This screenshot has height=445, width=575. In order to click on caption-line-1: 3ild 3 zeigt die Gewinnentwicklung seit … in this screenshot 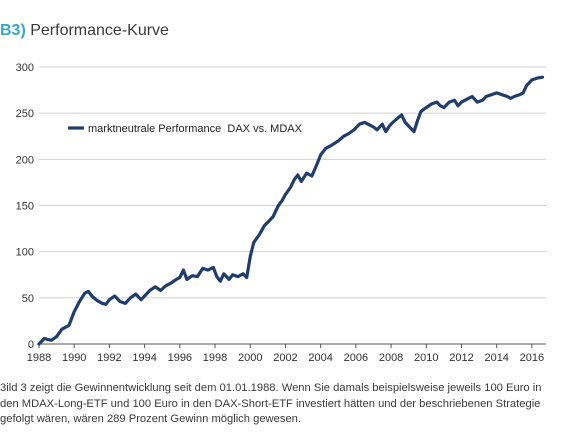, I will do `click(271, 388)`.